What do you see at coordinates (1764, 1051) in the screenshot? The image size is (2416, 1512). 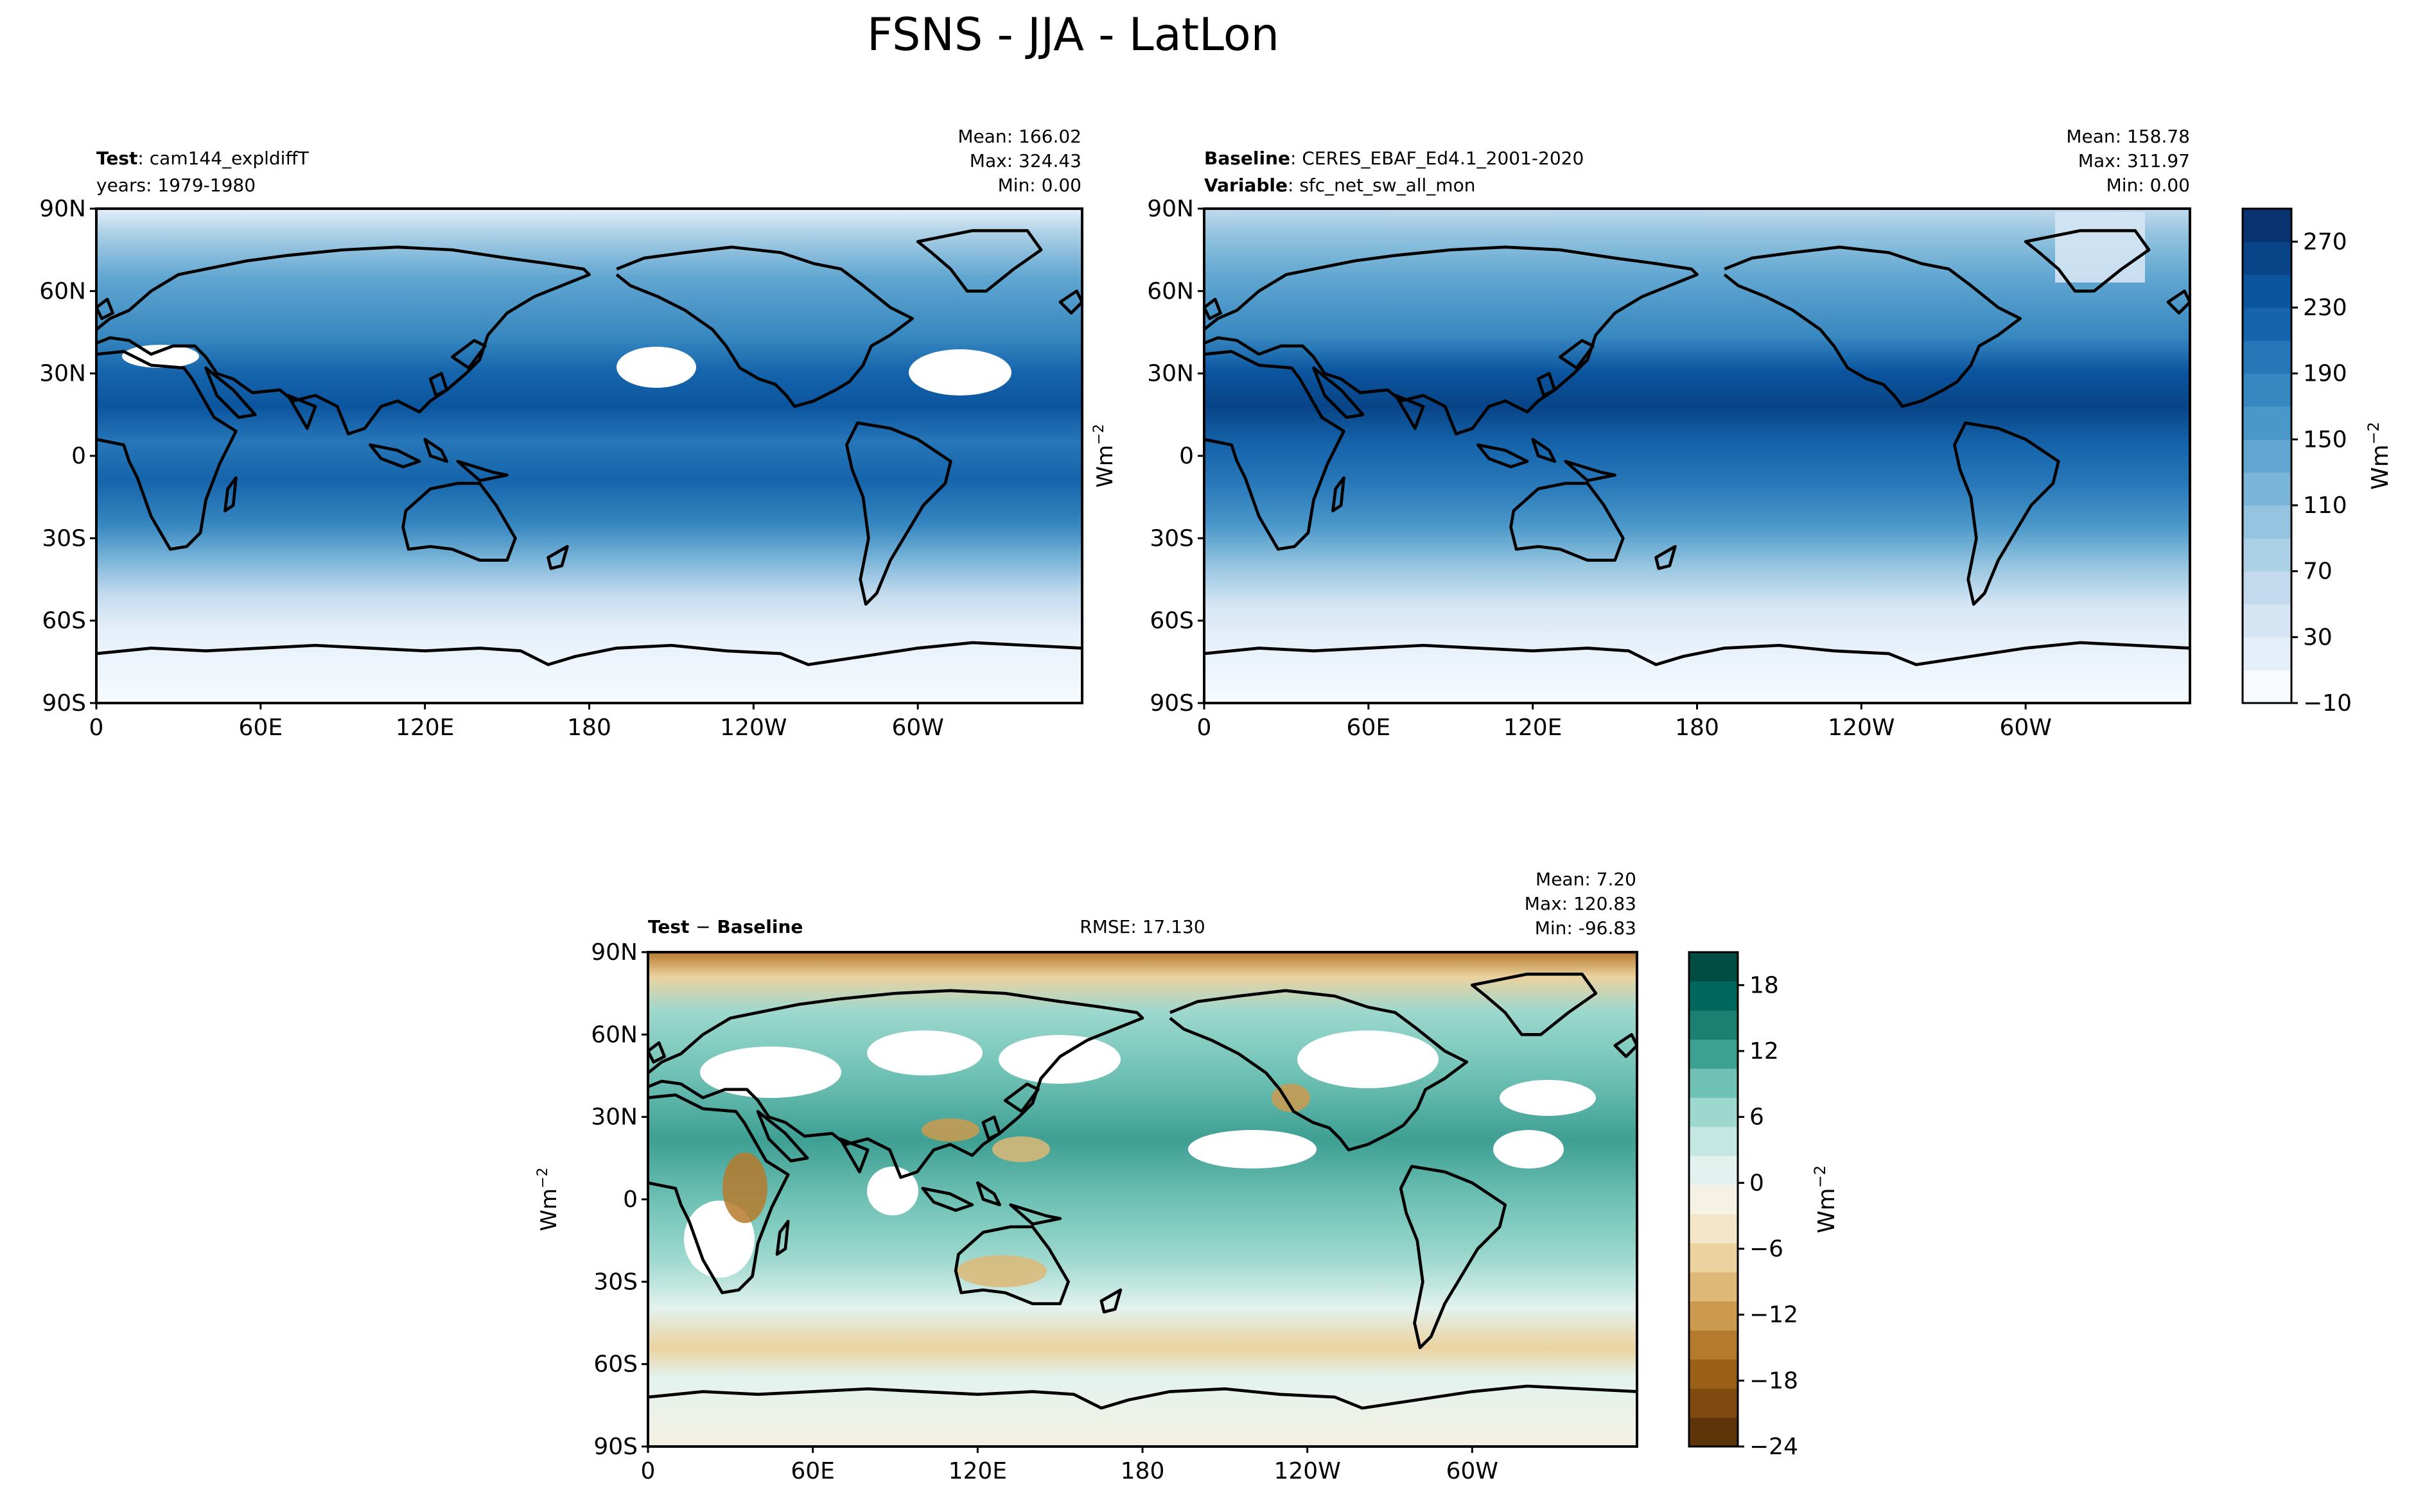 I see `colorbar-tick-label: 12` at bounding box center [1764, 1051].